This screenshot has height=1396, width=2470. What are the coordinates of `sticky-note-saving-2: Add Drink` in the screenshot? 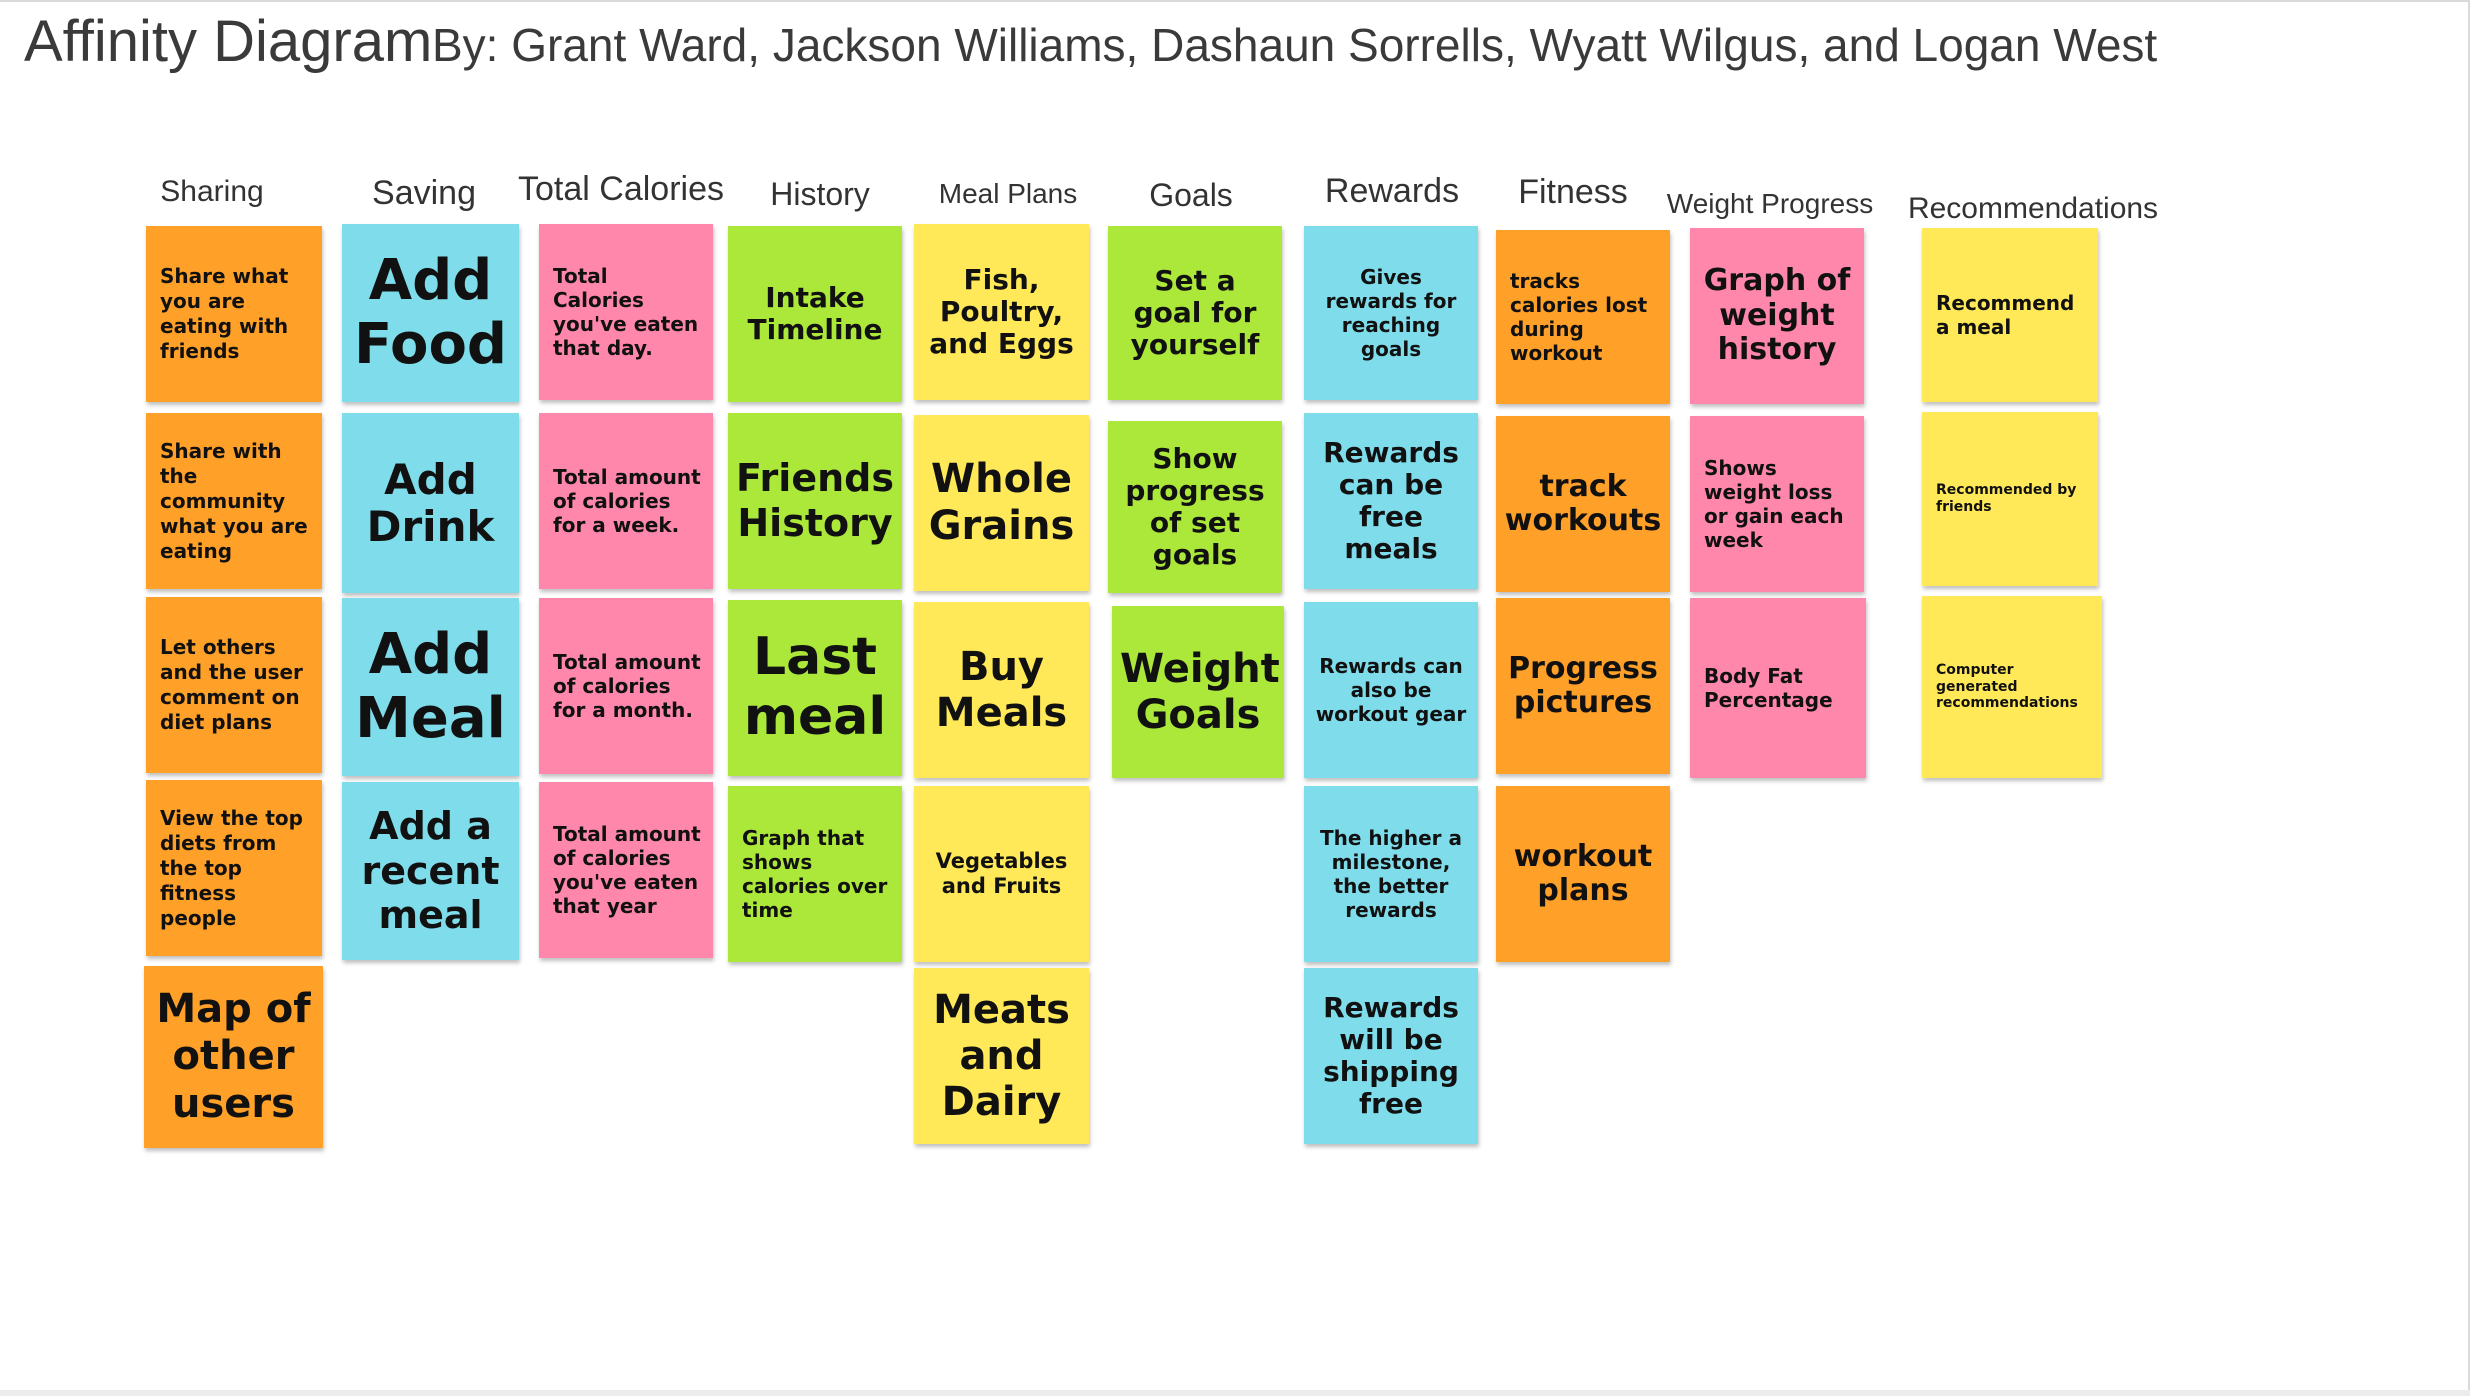 It's located at (430, 503).